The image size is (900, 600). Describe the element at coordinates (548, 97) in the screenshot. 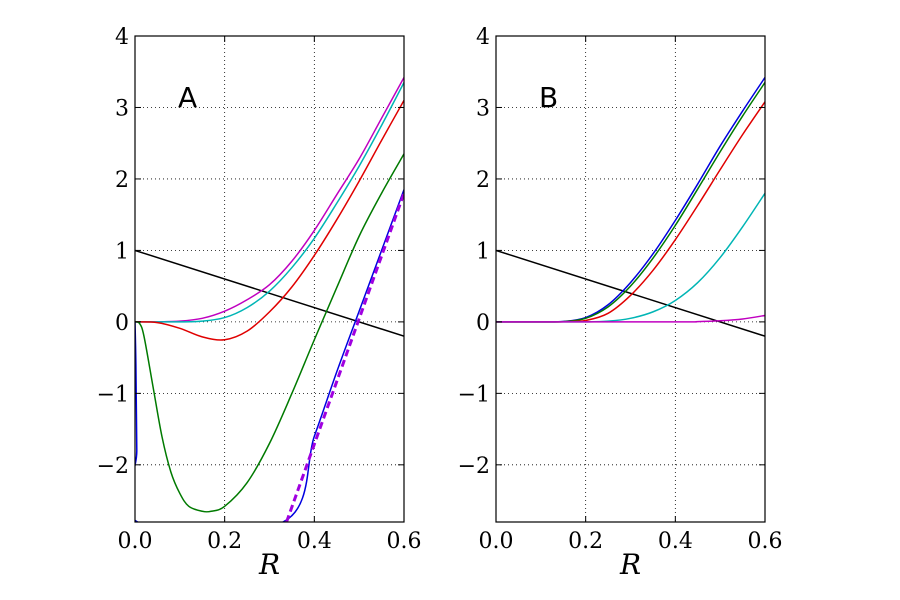

I see `panel-label: B` at that location.